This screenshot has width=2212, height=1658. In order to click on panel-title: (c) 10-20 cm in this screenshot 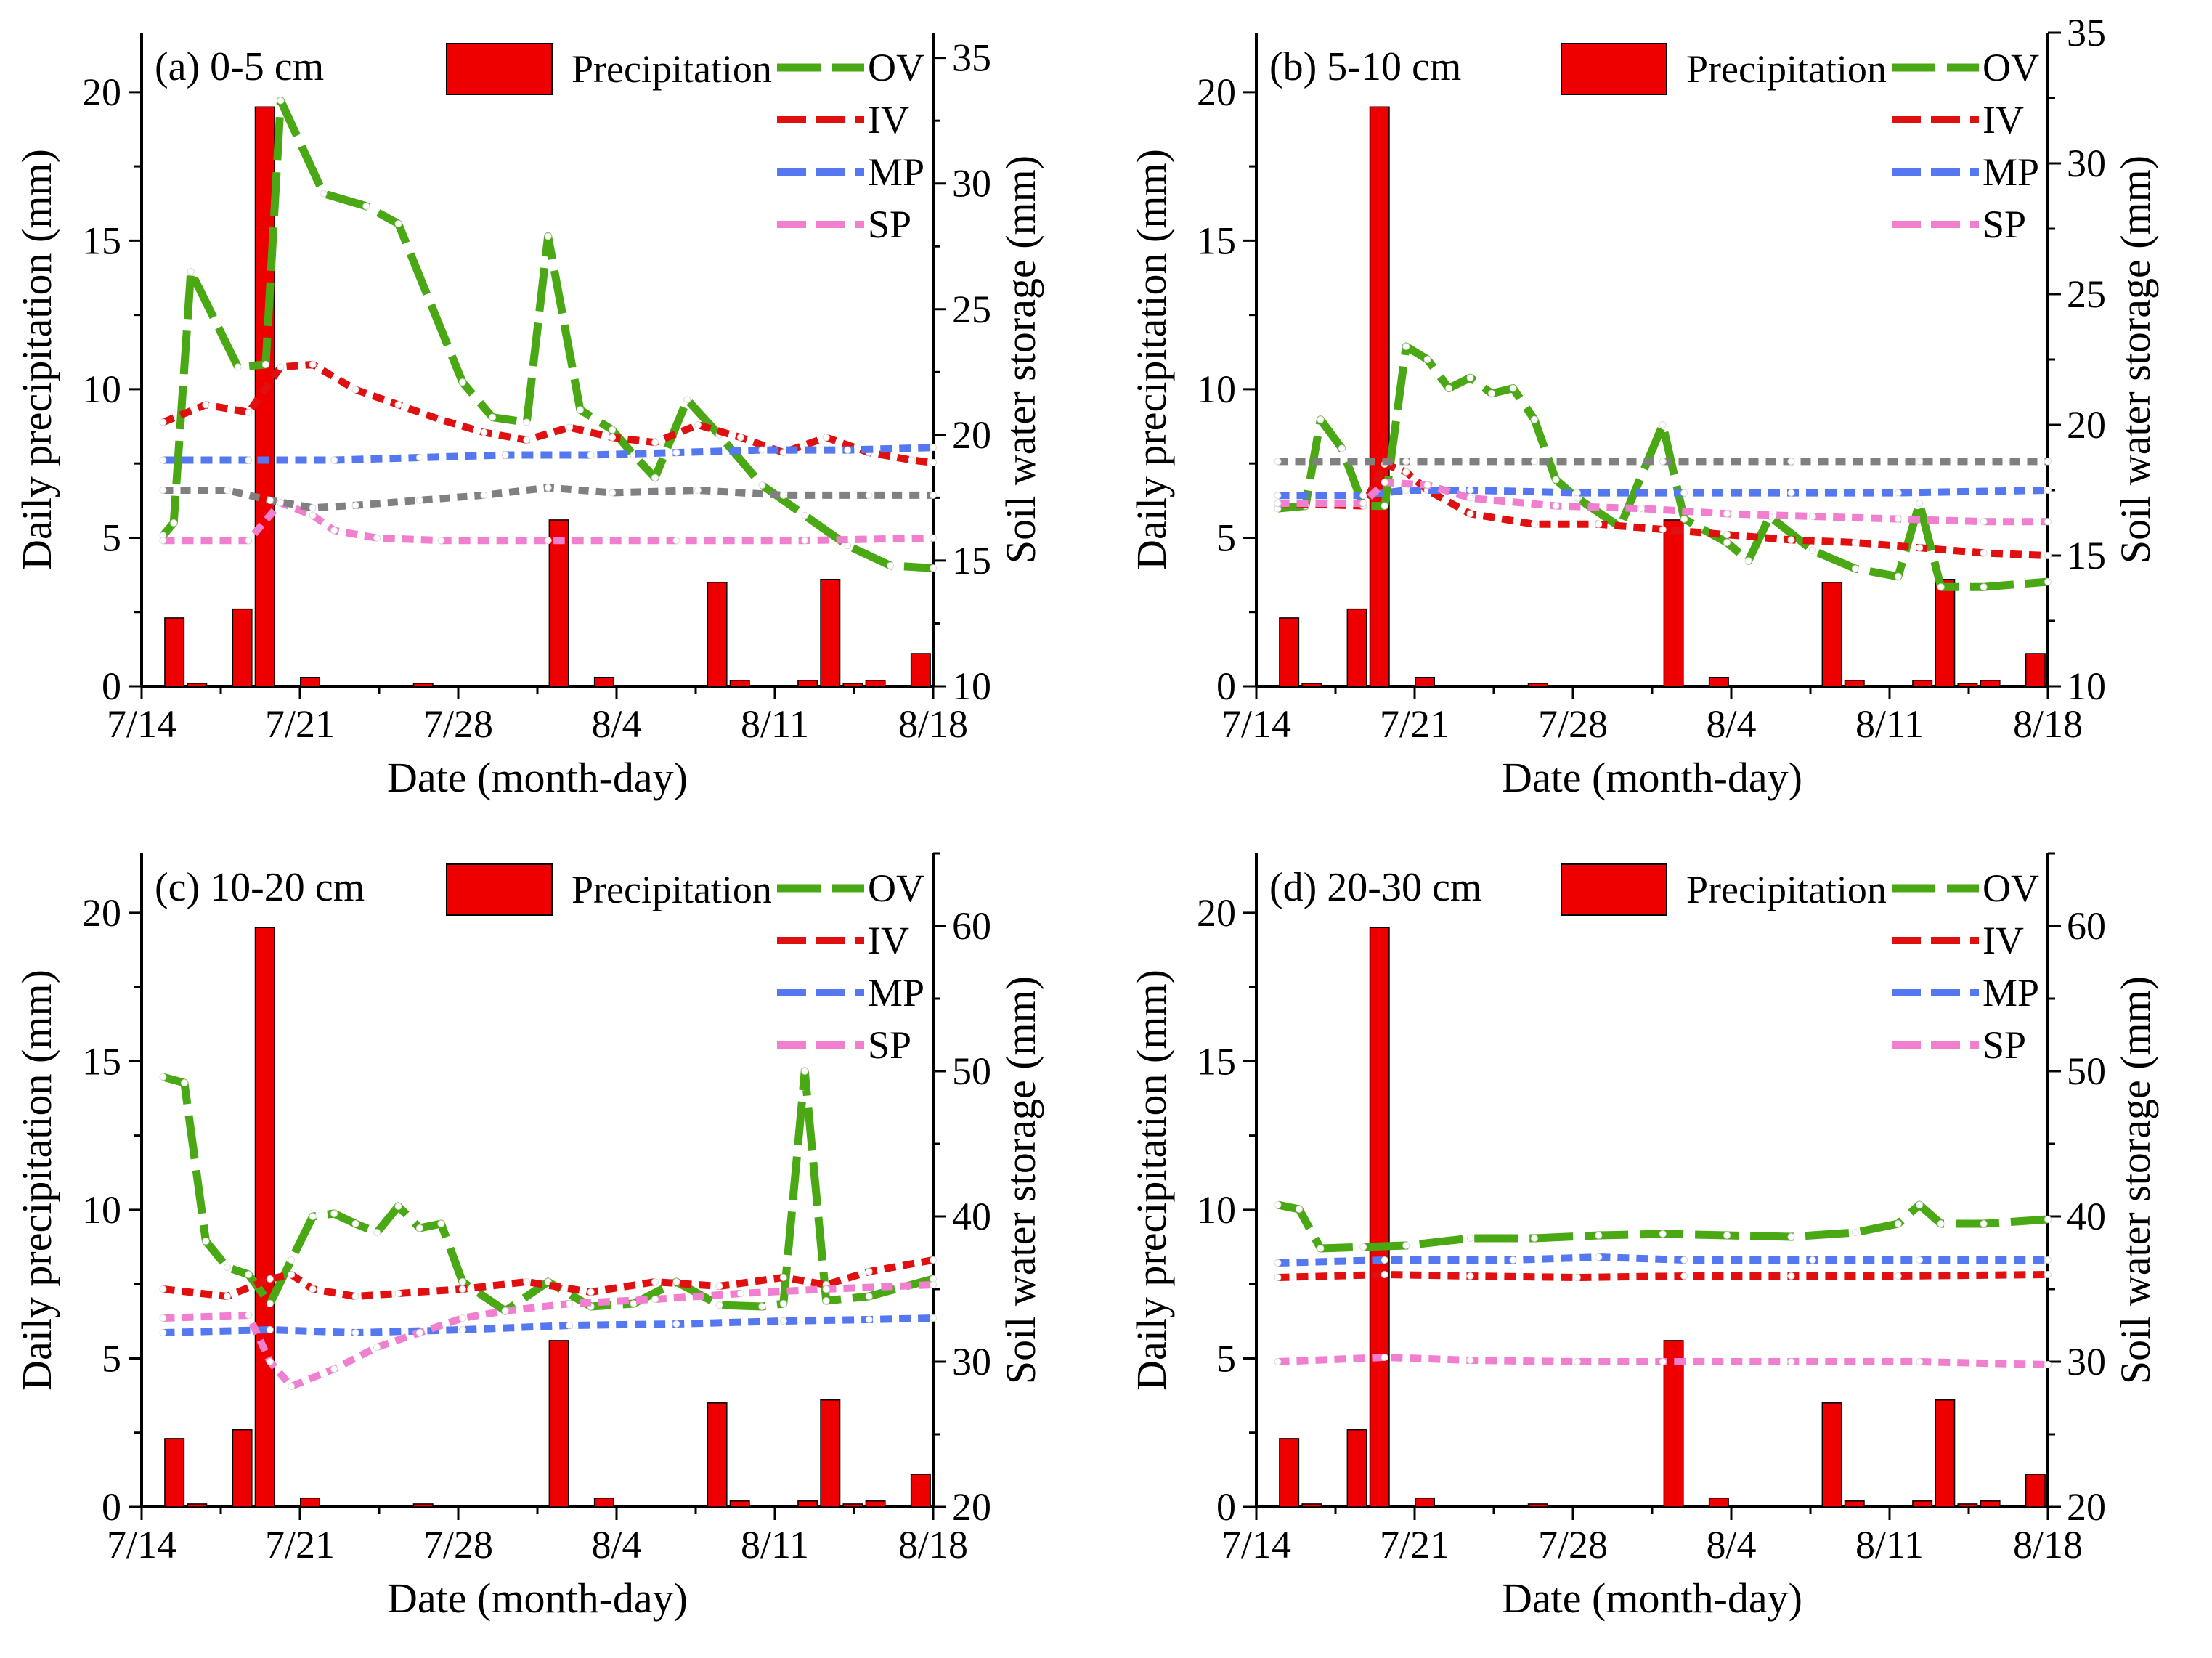, I will do `click(260, 887)`.